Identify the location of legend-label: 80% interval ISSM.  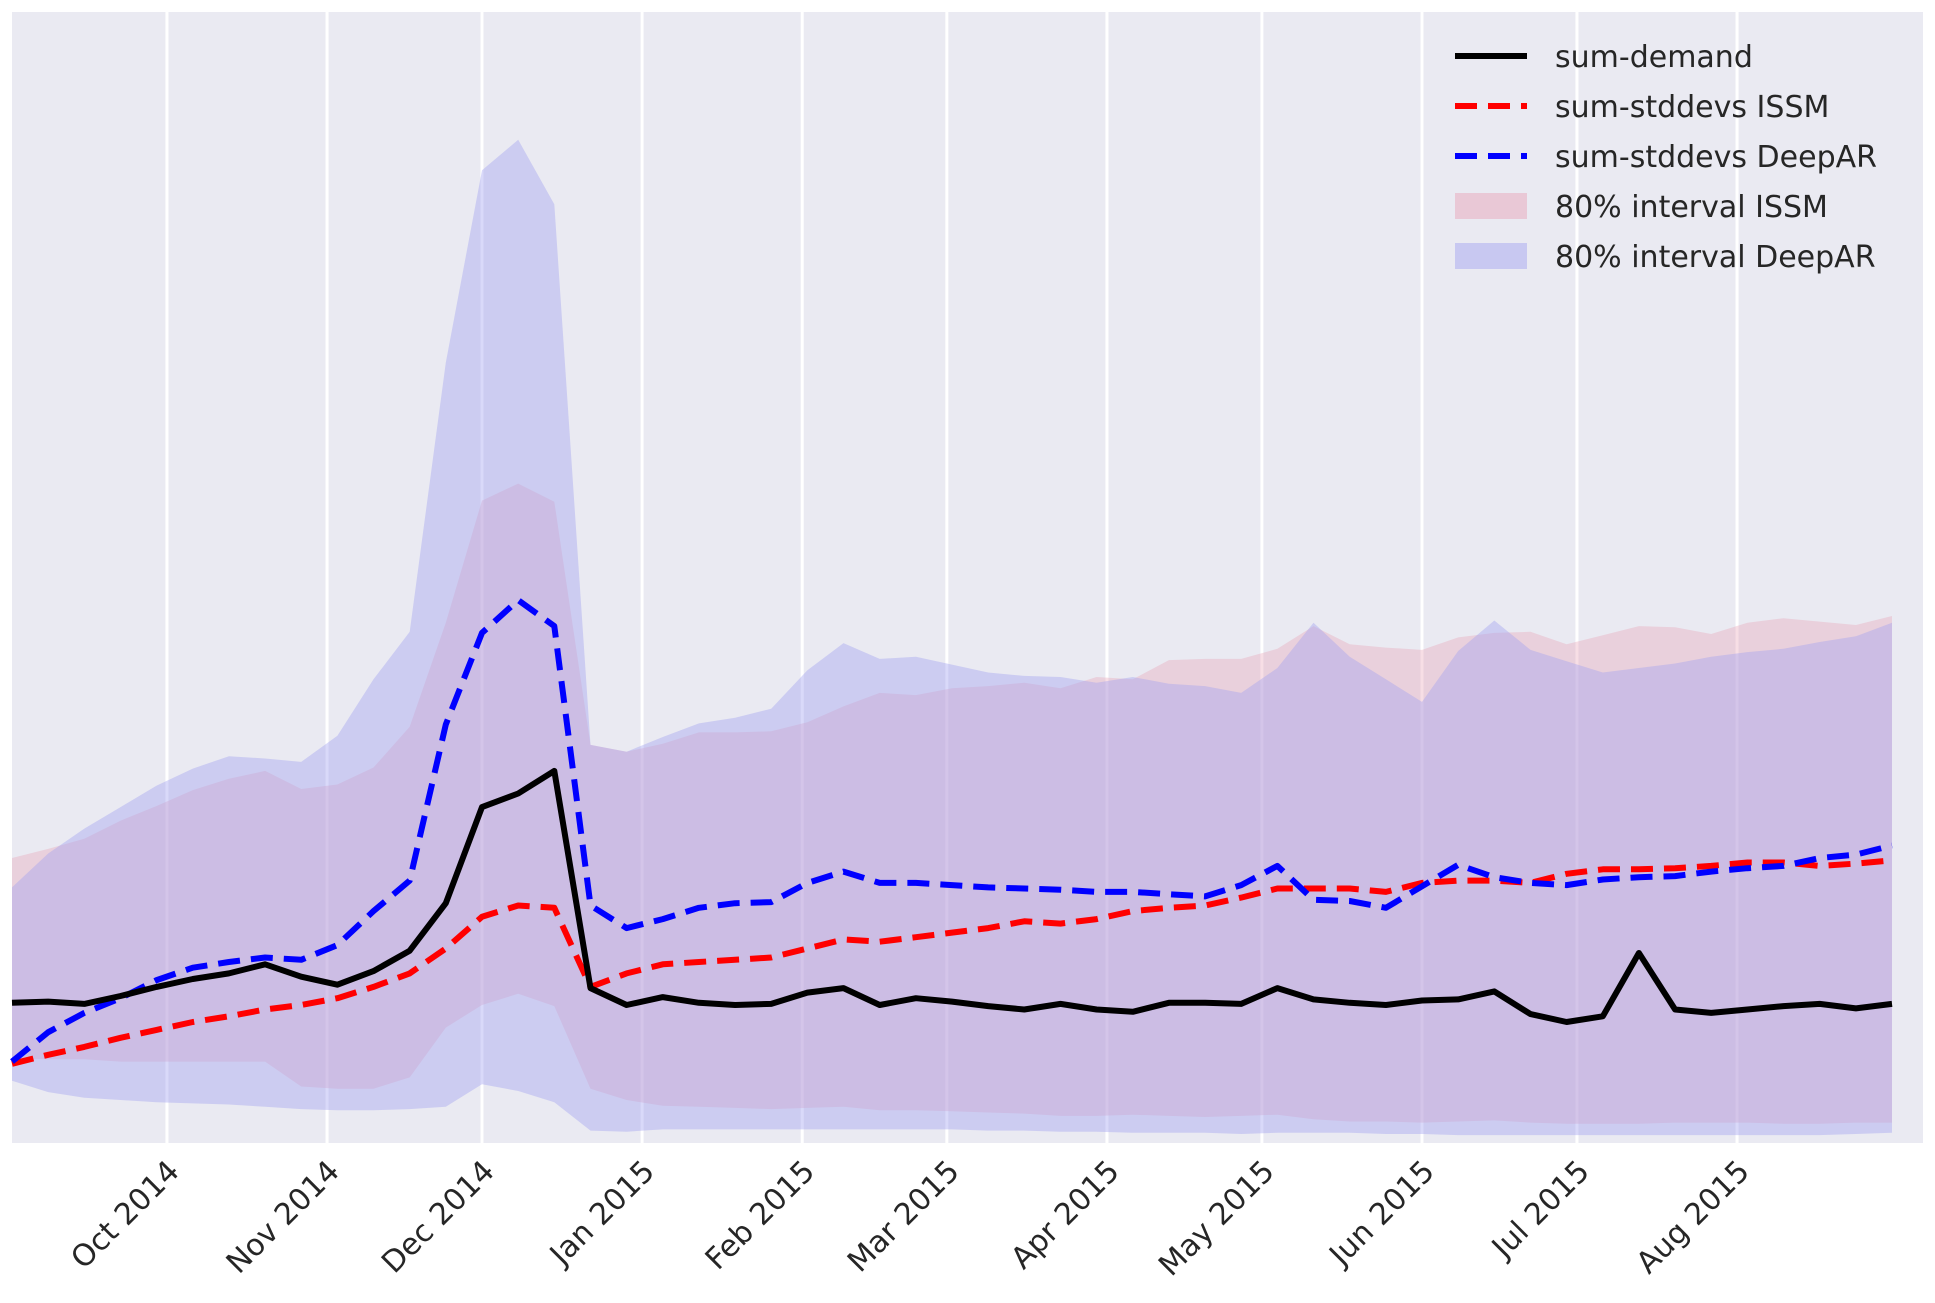
(1691, 207).